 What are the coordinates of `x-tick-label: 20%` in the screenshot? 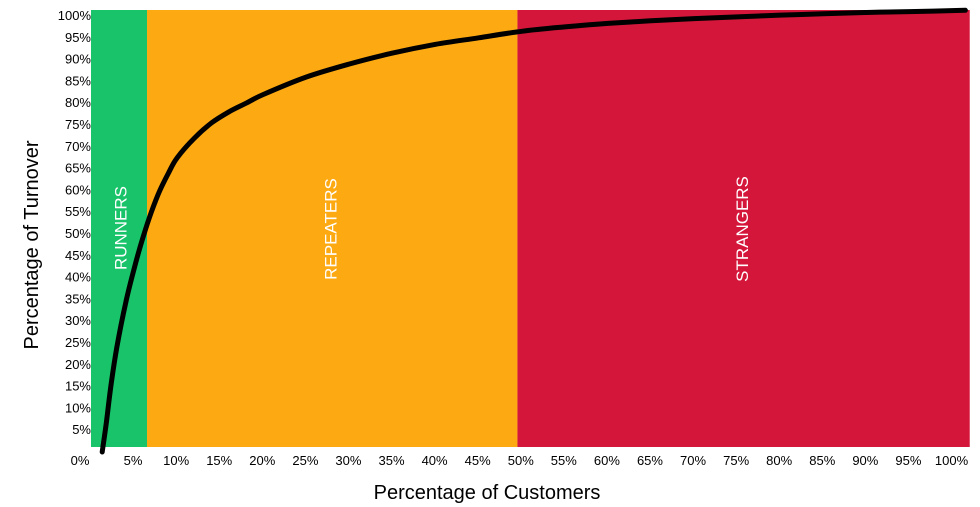 It's located at (262, 460).